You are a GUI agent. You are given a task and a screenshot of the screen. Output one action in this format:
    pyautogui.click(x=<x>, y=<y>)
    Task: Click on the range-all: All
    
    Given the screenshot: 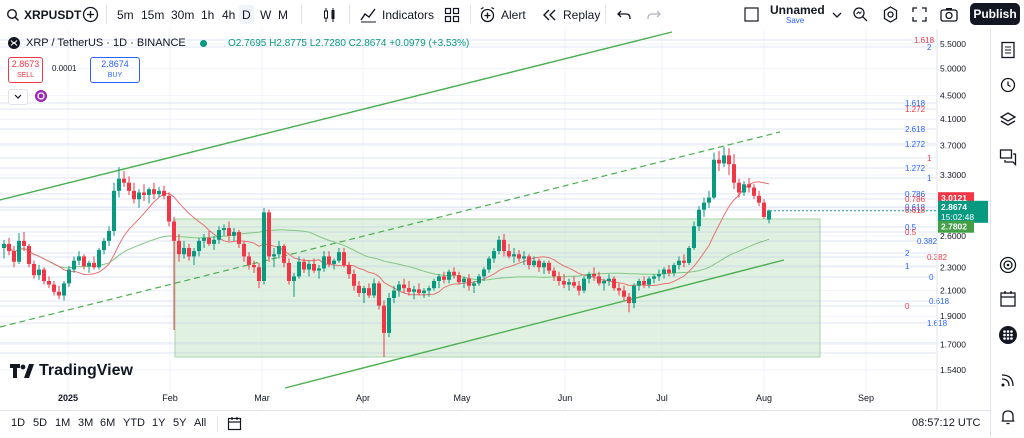 What is the action you would take?
    pyautogui.click(x=200, y=423)
    